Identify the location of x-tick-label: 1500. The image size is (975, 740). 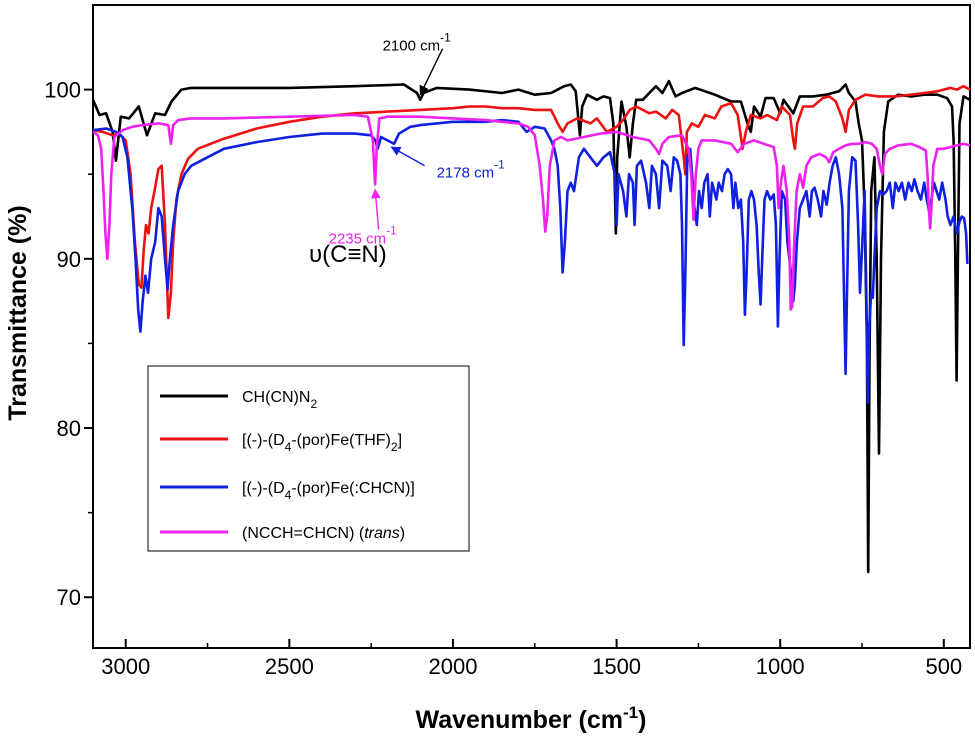
(616, 666).